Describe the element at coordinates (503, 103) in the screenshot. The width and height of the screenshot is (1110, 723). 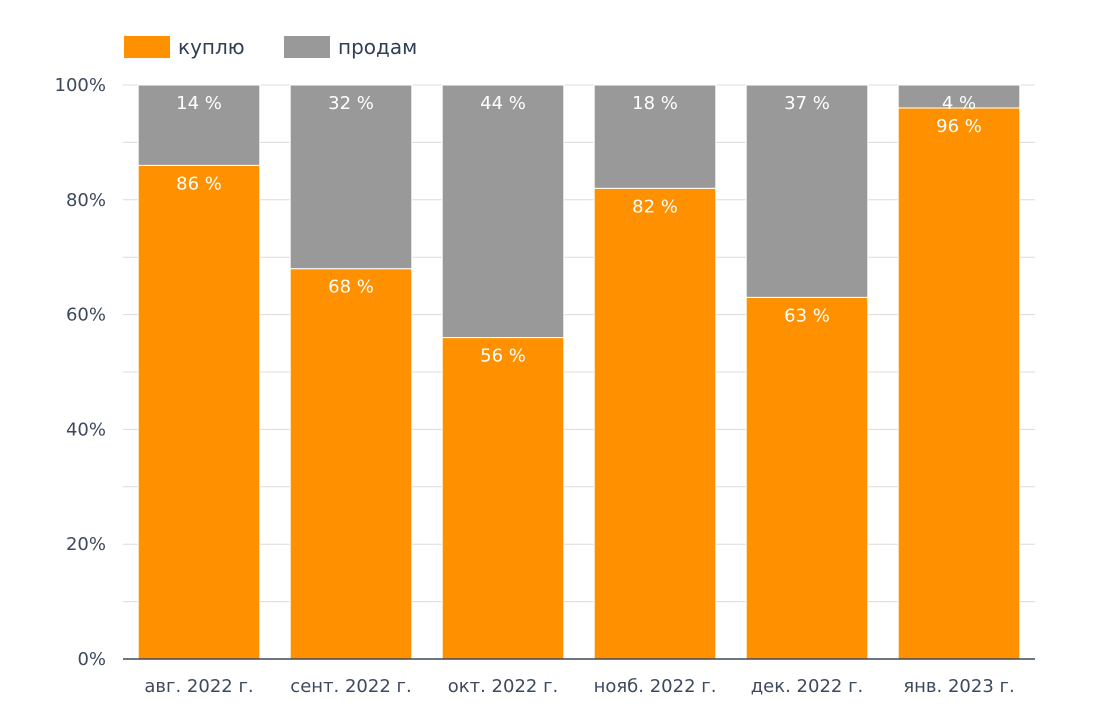
I see `data-label: 44 %` at that location.